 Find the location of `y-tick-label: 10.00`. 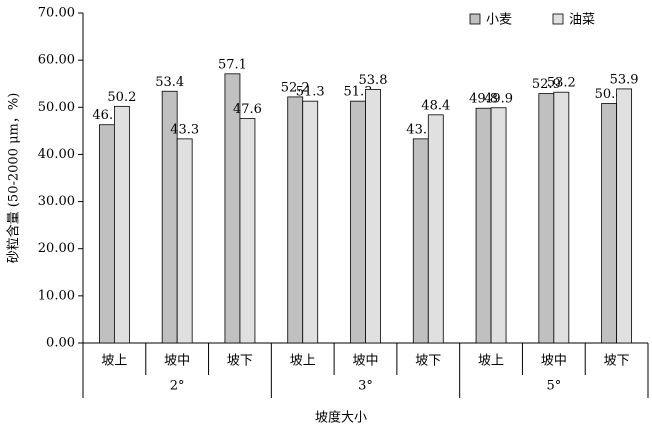

y-tick-label: 10.00 is located at coordinates (56, 295).